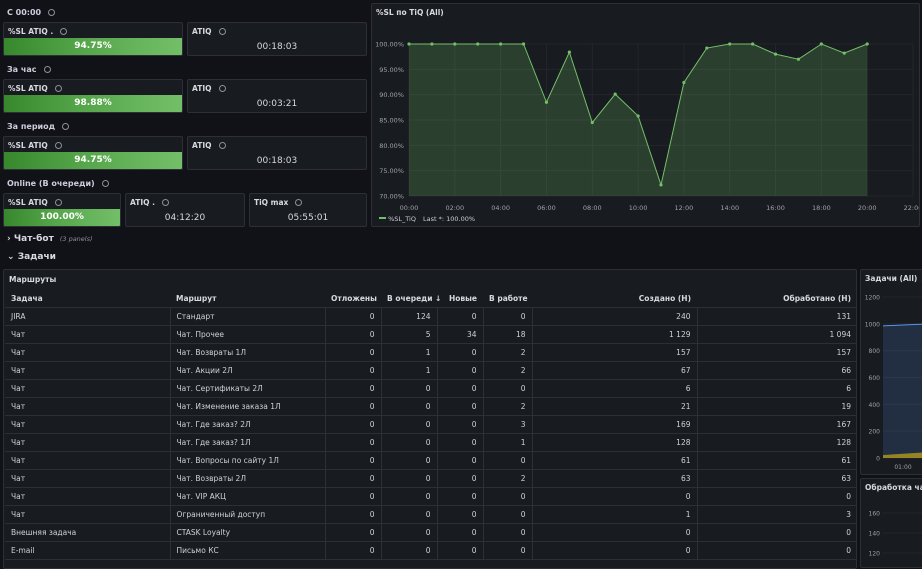 The image size is (922, 569). I want to click on y-tick-label: 800, so click(875, 351).